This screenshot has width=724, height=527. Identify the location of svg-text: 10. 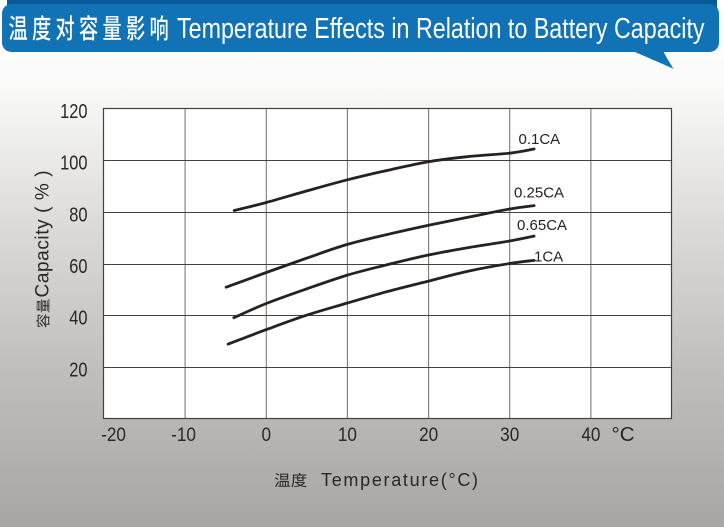
(347, 434).